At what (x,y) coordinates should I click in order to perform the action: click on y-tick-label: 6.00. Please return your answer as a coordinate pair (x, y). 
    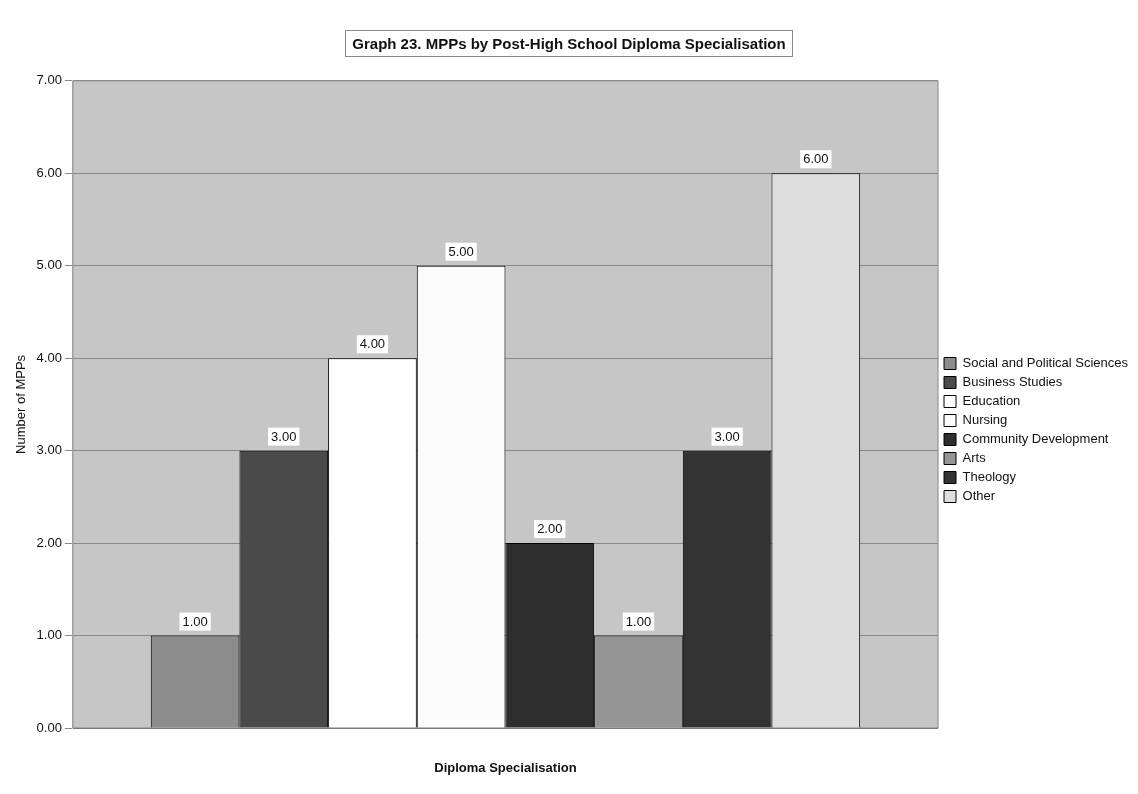
    Looking at the image, I should click on (49, 172).